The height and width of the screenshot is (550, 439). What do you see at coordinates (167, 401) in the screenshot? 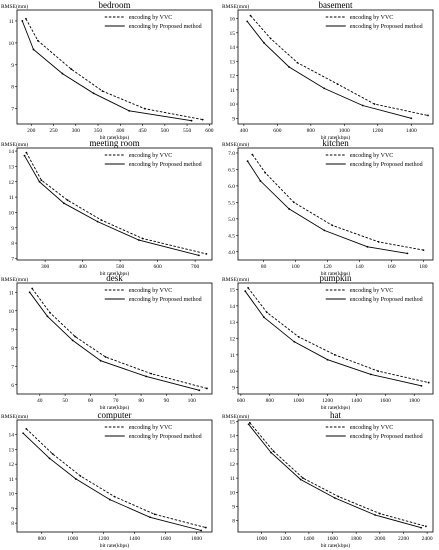
I see `x-tick-label: 90` at bounding box center [167, 401].